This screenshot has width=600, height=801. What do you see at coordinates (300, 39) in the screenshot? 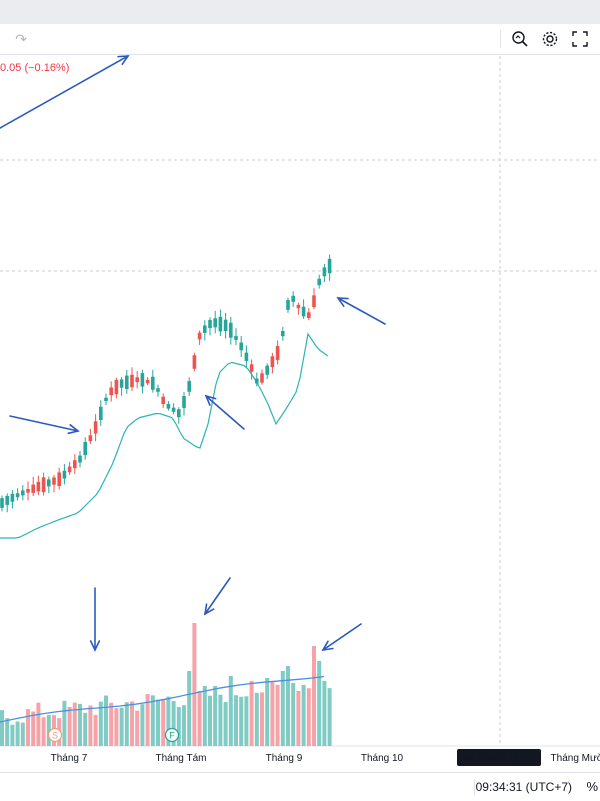
I see `top-toolbar: ↷` at bounding box center [300, 39].